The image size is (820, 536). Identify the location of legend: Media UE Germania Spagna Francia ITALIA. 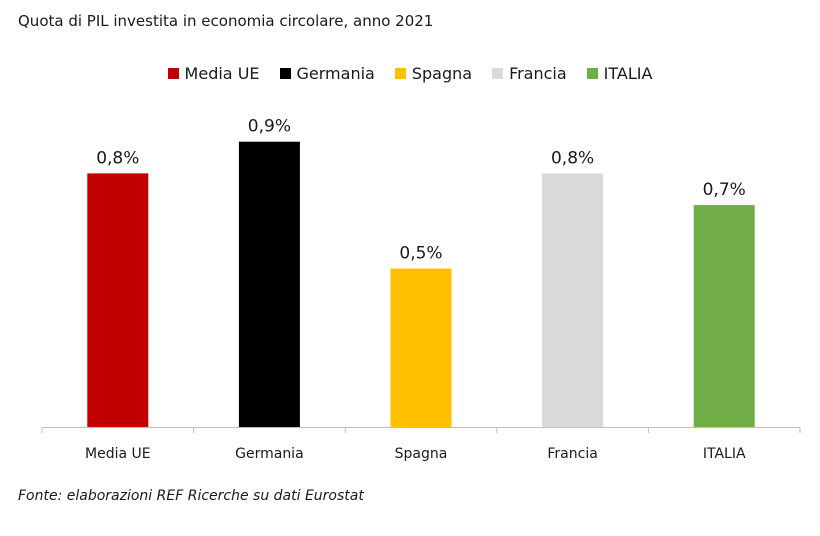
(410, 73).